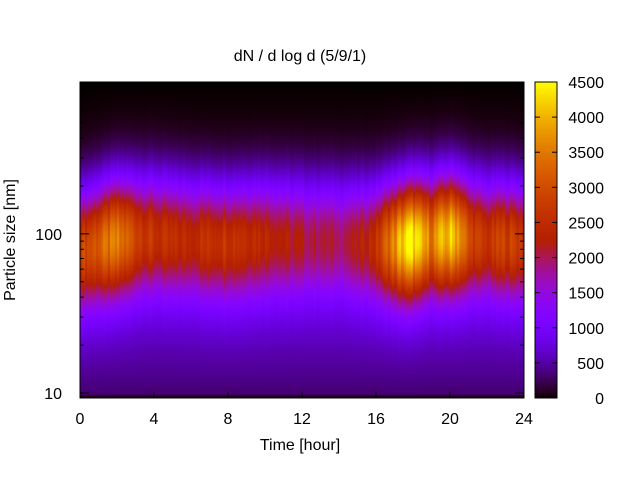 Image resolution: width=640 pixels, height=480 pixels. What do you see at coordinates (586, 188) in the screenshot?
I see `colorbar-tick-label: 3000` at bounding box center [586, 188].